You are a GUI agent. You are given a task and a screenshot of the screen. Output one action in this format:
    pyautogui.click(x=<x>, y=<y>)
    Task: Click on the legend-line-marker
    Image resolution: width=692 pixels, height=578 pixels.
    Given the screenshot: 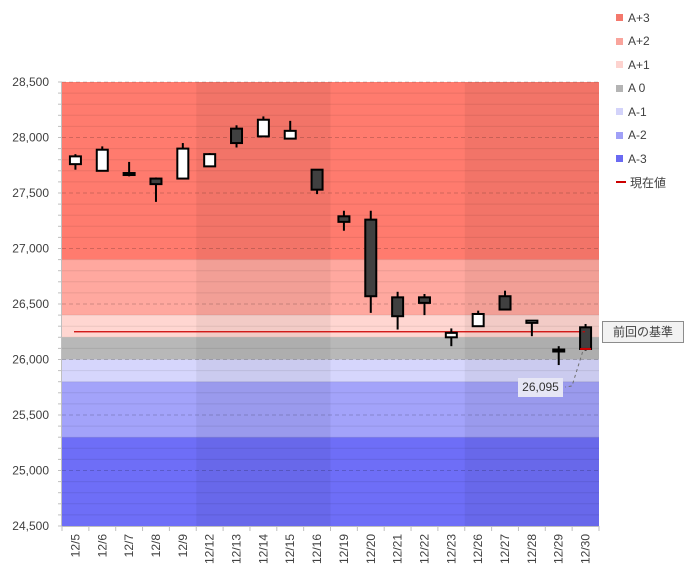 What is the action you would take?
    pyautogui.click(x=621, y=182)
    